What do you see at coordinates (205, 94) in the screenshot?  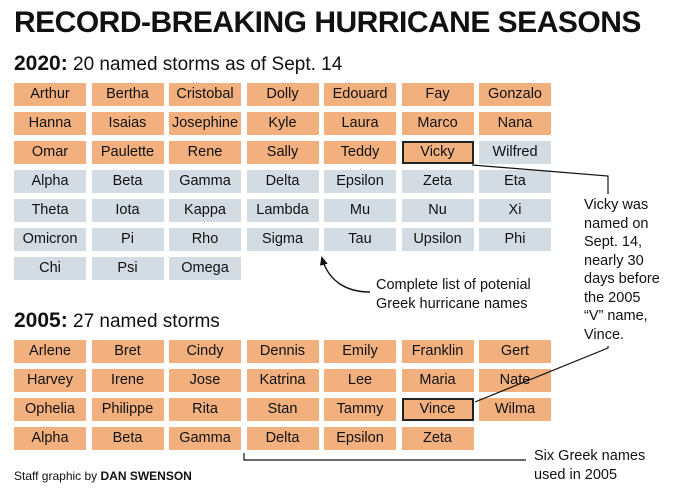 I see `storm-name-cell: Cristobal` at bounding box center [205, 94].